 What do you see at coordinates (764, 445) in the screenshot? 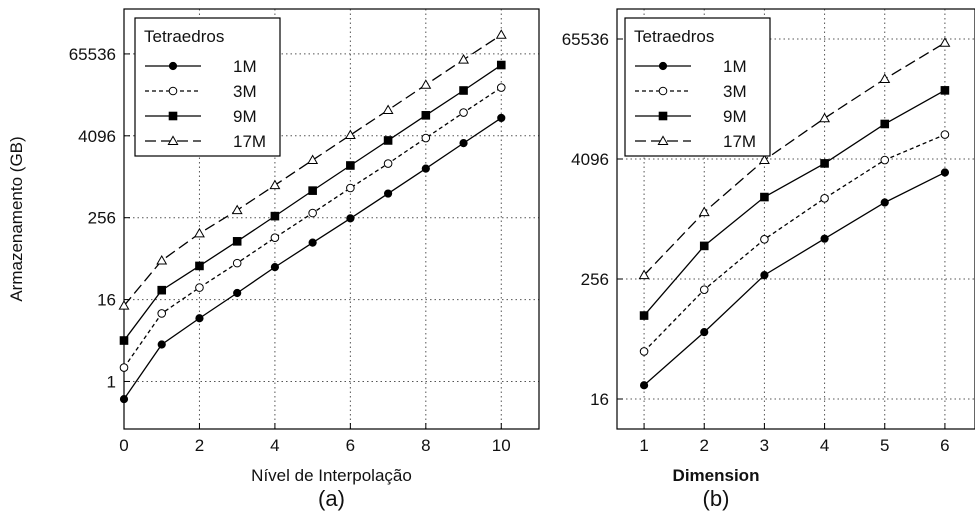
I see `x-tick-label: 3` at bounding box center [764, 445].